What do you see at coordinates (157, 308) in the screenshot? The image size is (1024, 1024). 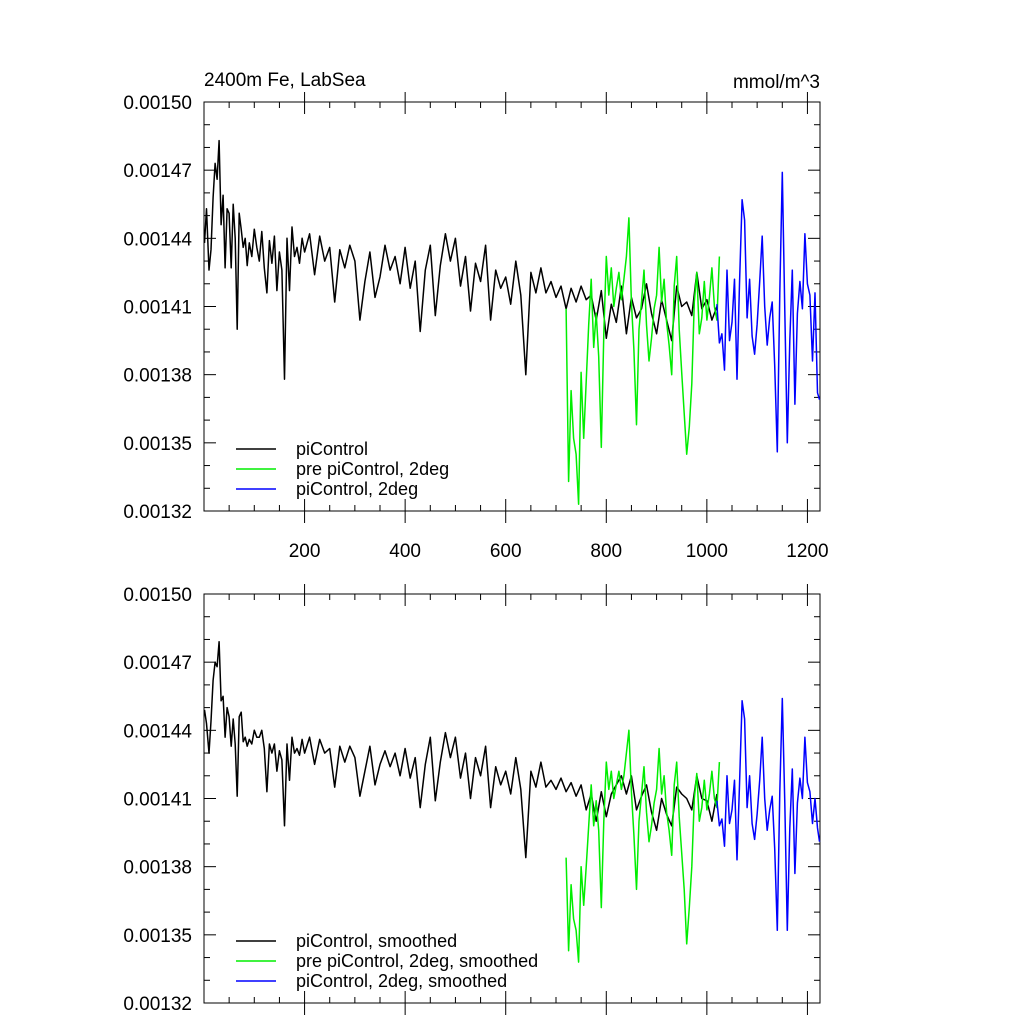 I see `top-ytick-label: 0.00141` at bounding box center [157, 308].